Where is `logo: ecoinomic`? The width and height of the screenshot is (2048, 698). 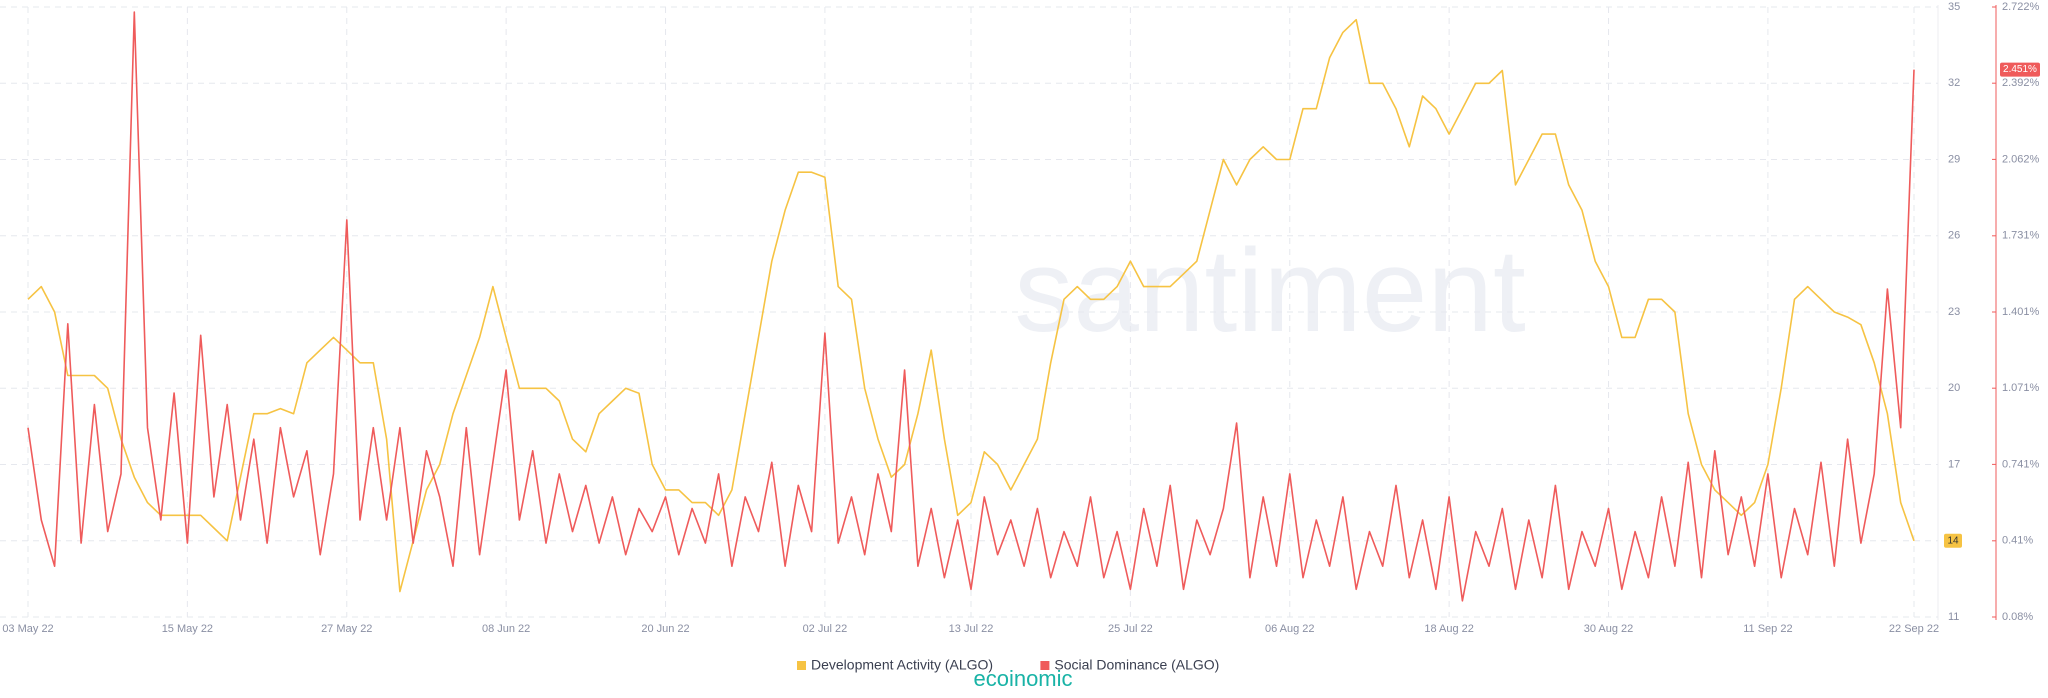 logo: ecoinomic is located at coordinates (1022, 678).